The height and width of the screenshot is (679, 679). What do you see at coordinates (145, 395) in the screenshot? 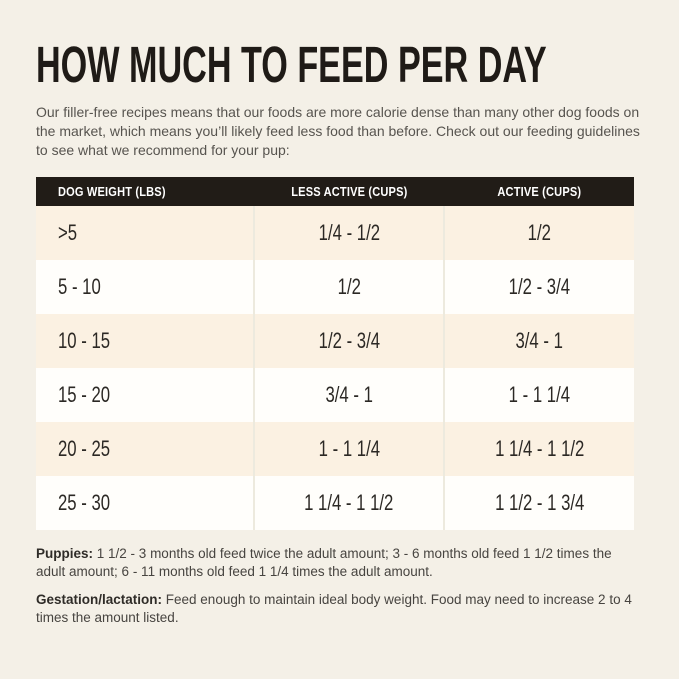
I see `cell-dog-weight: 15 - 20` at bounding box center [145, 395].